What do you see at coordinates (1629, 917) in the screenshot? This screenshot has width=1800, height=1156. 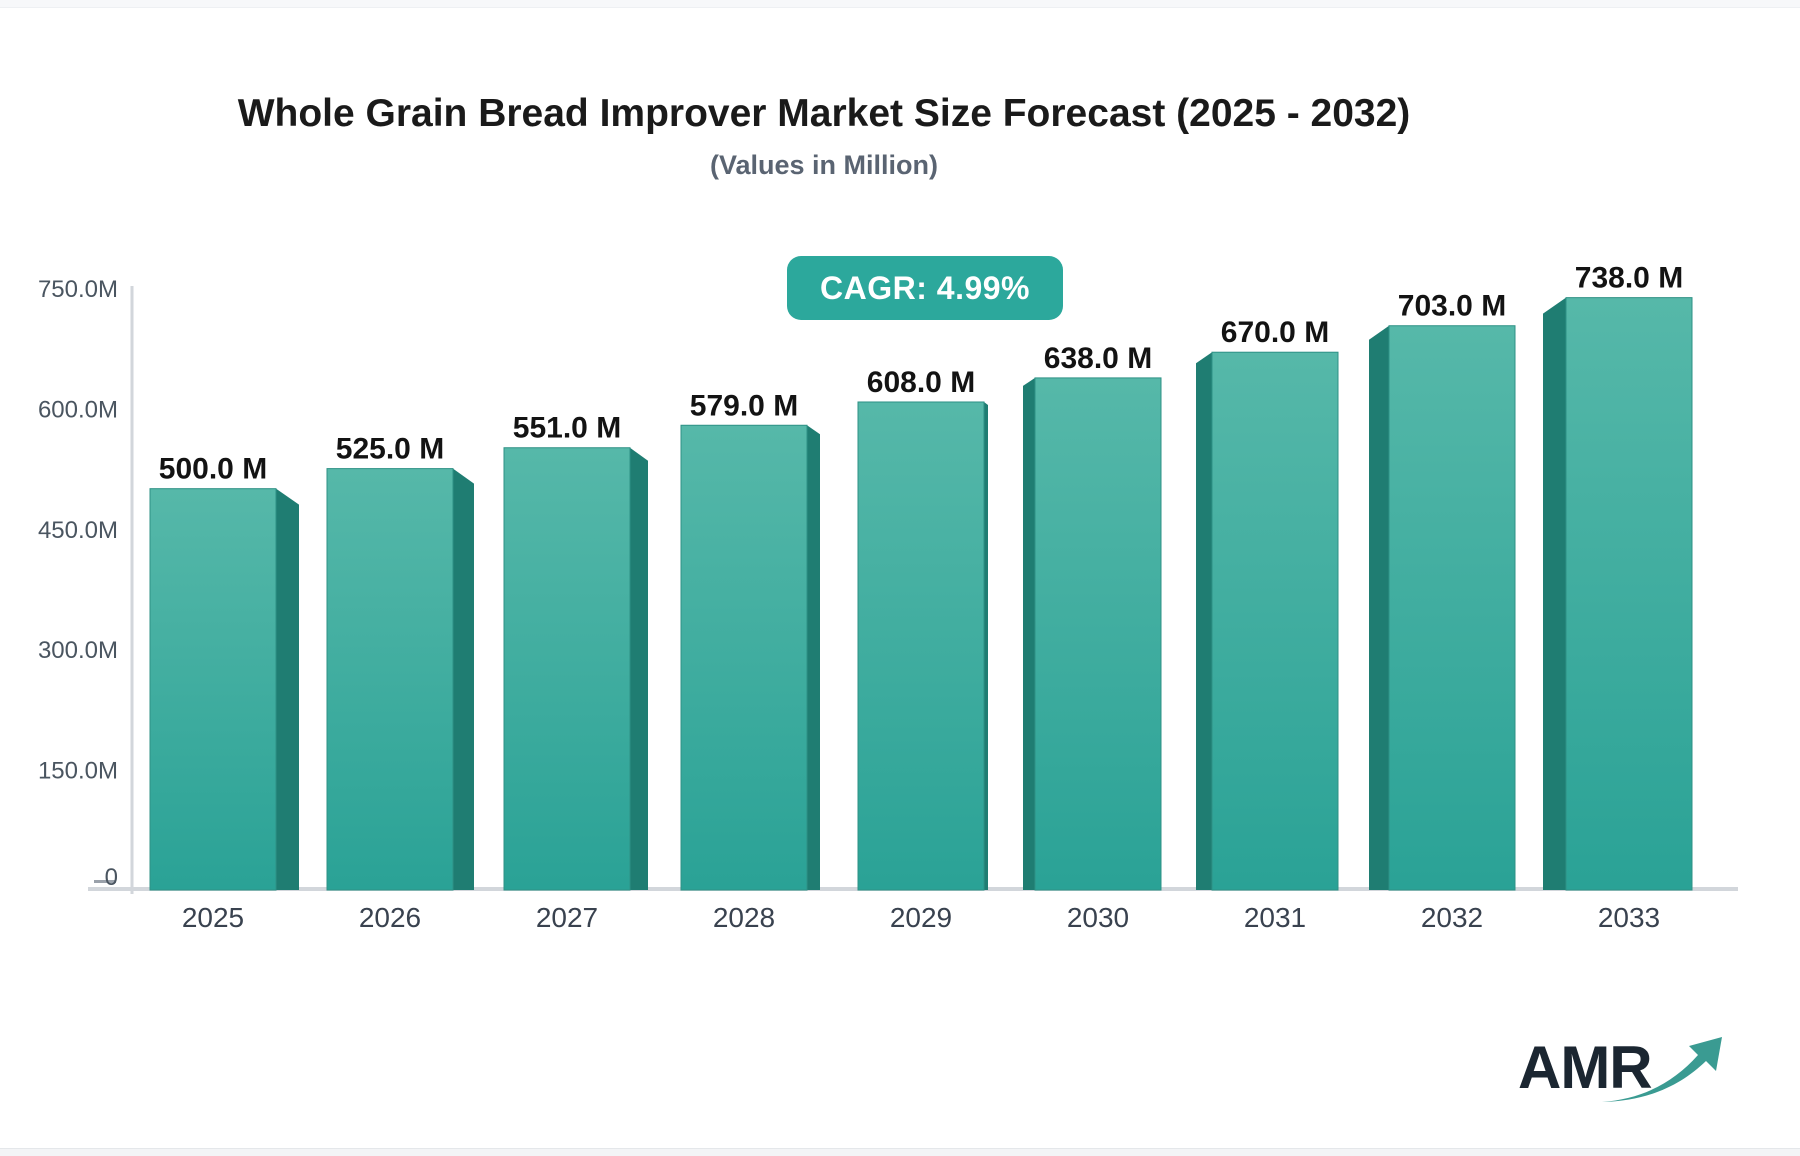 I see `x-category-label-2033: 2033` at bounding box center [1629, 917].